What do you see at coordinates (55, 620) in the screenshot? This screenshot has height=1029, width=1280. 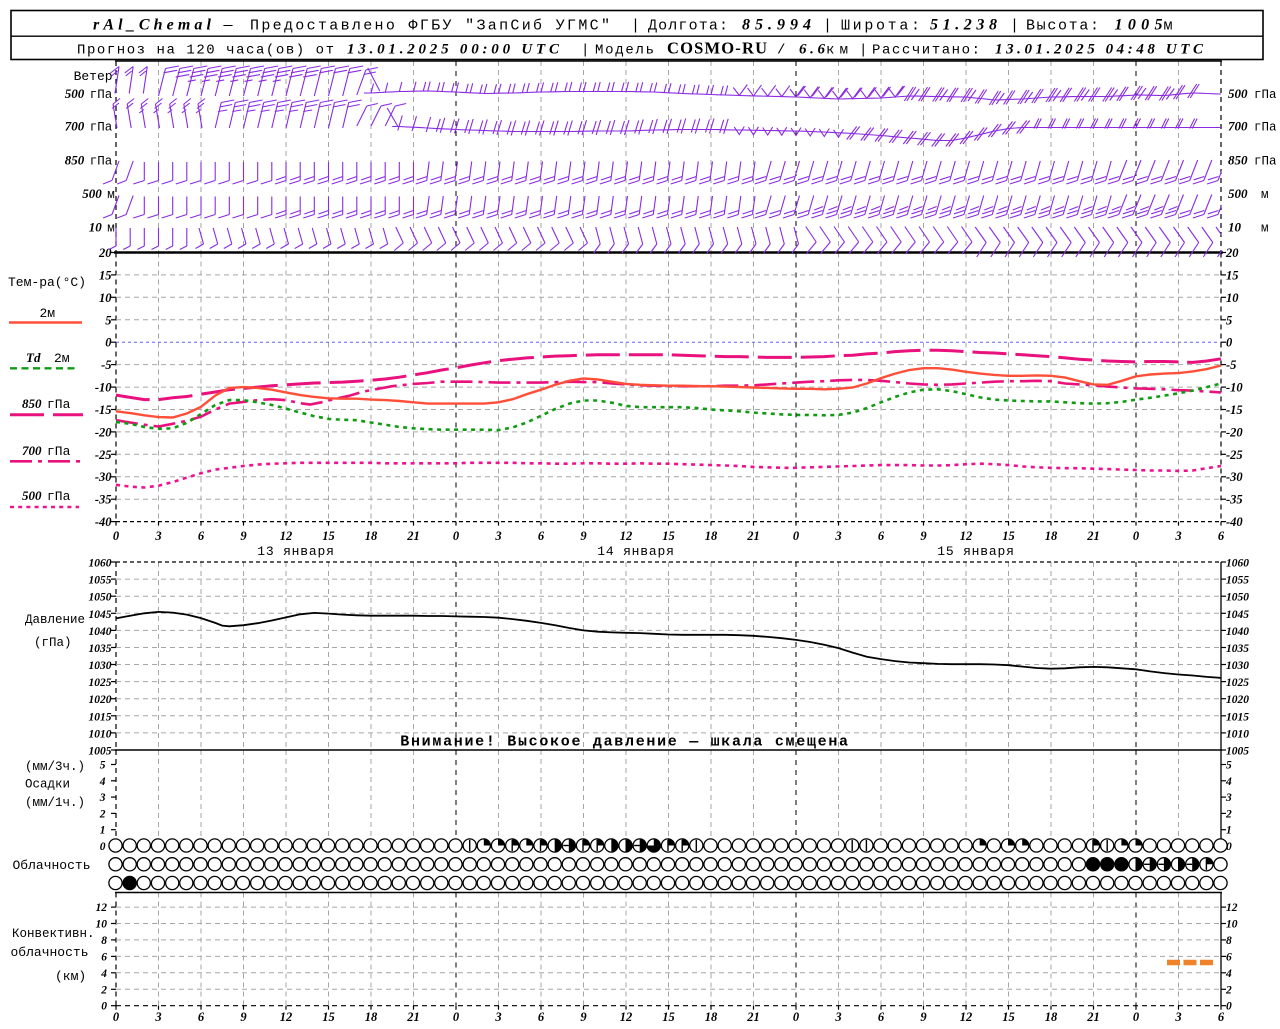 I see `svg-text: Давление` at bounding box center [55, 620].